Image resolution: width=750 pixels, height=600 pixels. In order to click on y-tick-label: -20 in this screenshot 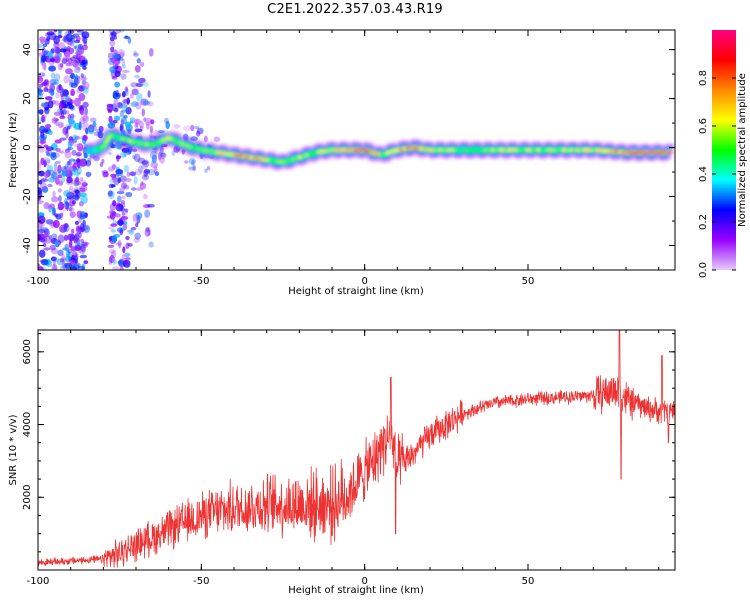, I will do `click(27, 196)`.